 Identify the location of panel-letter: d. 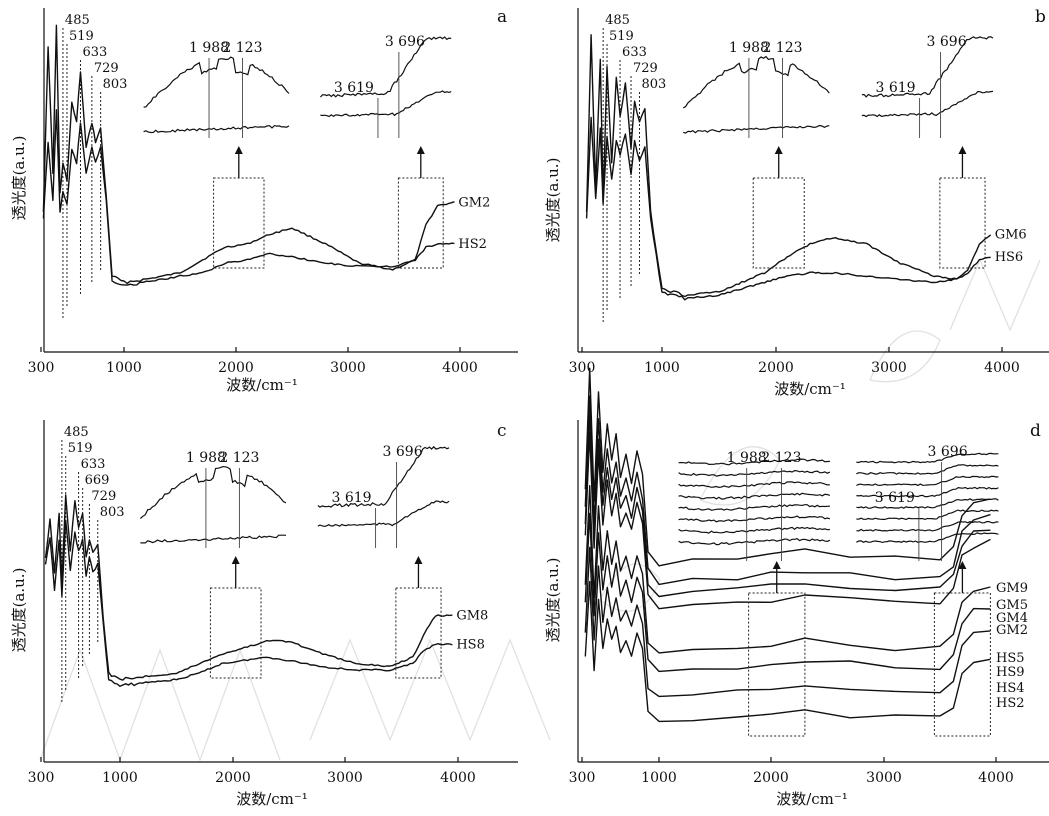
(1035, 431).